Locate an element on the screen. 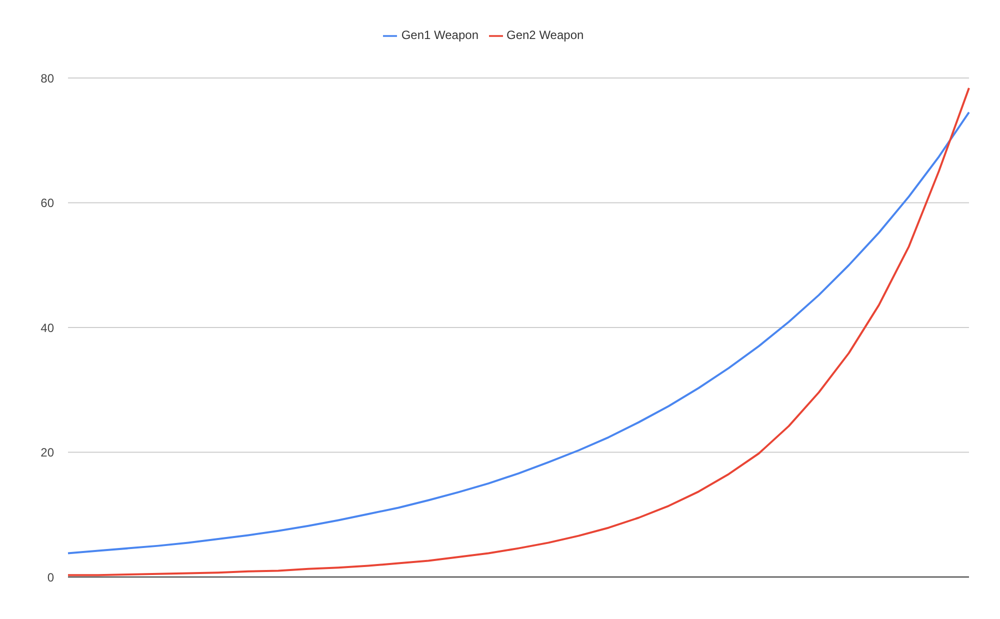 The height and width of the screenshot is (619, 1000). legend-label: Gen2 Weapon is located at coordinates (545, 35).